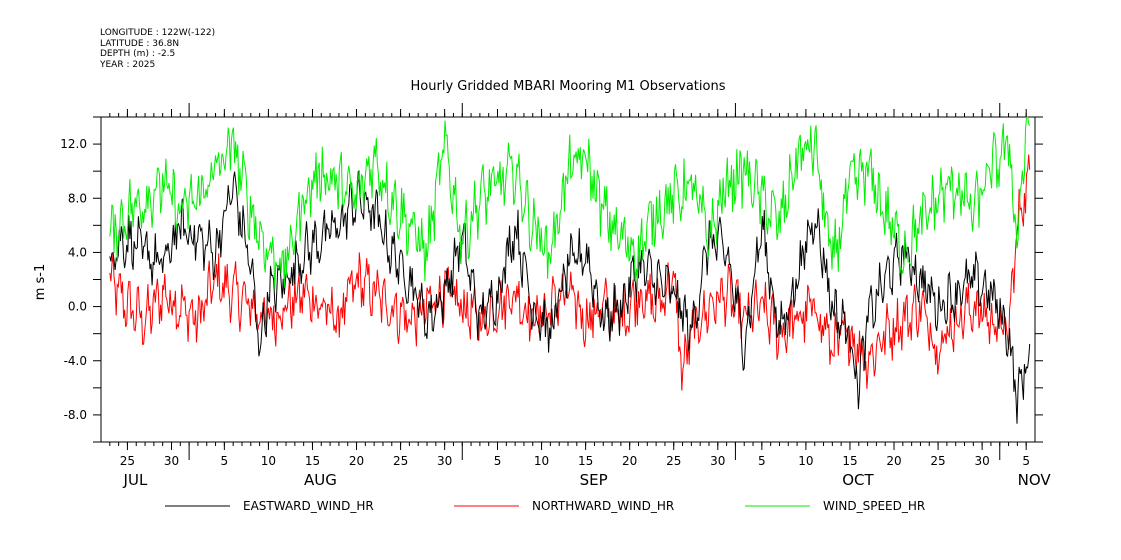  I want to click on month-label: AUG, so click(320, 480).